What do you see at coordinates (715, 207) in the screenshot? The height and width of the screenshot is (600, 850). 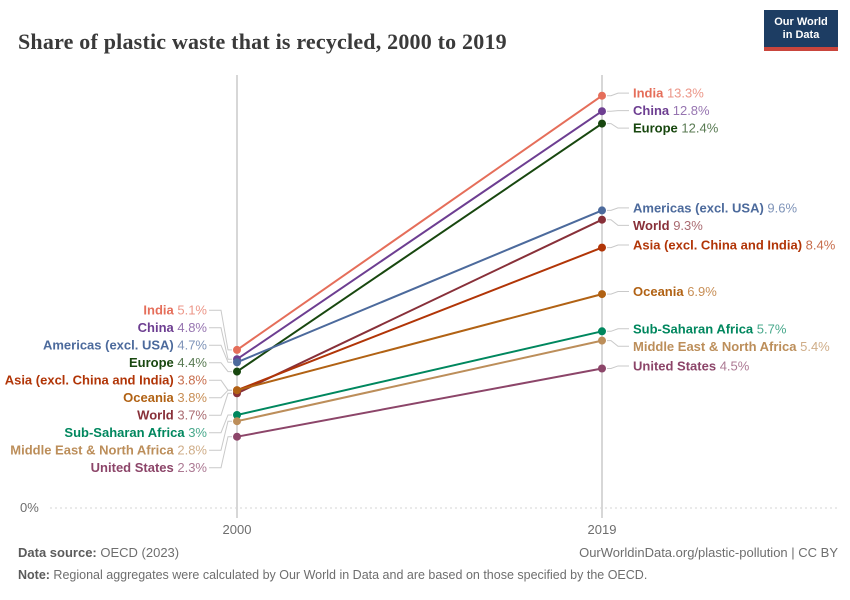 I see `series-label-end: Americas (excl. USA) 9.6%` at bounding box center [715, 207].